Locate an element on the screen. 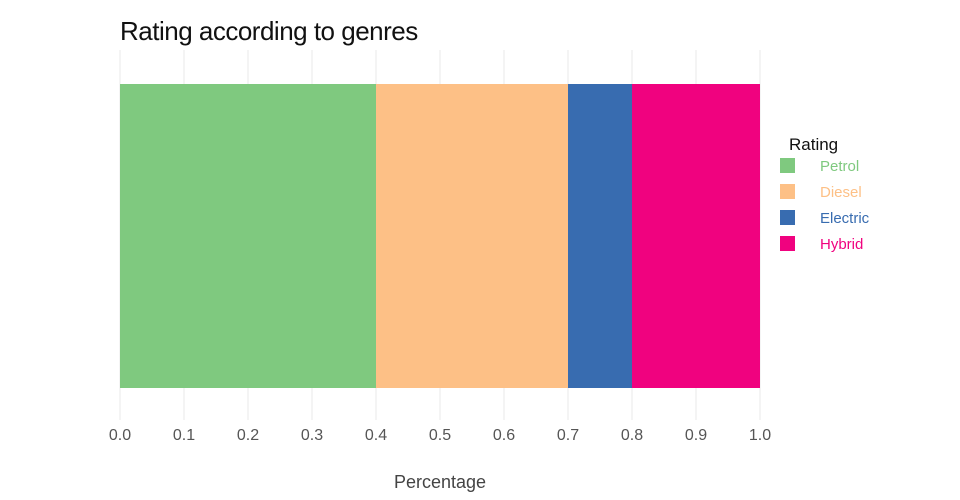 This screenshot has height=500, width=960. legend-label-electric: Electric is located at coordinates (845, 218).